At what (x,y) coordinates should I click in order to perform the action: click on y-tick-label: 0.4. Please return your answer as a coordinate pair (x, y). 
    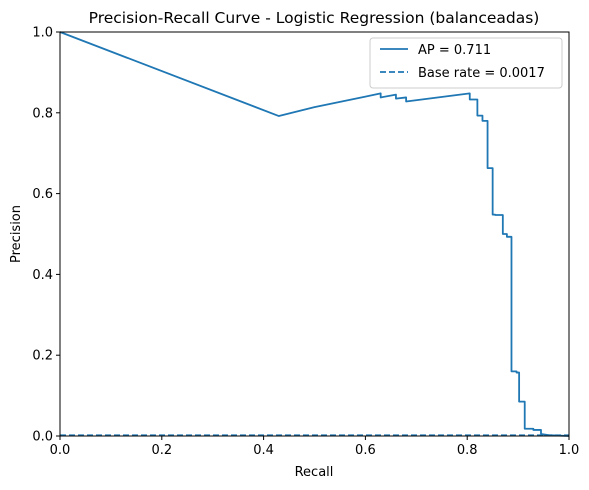
    Looking at the image, I should click on (42, 275).